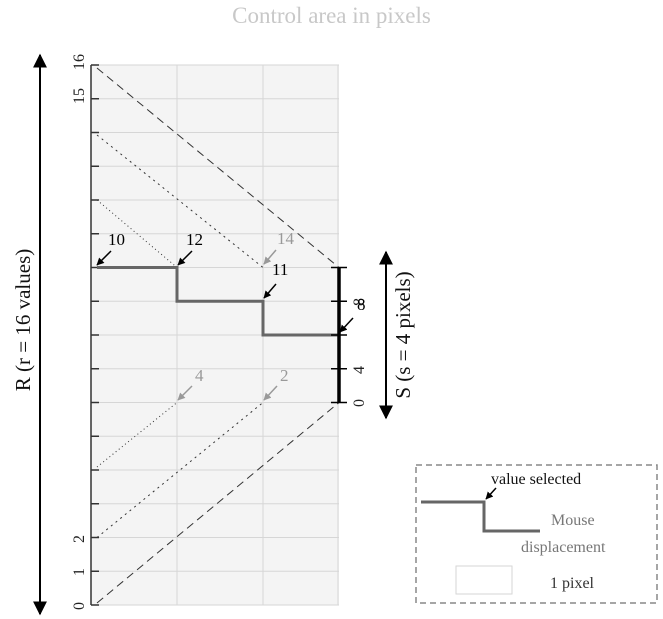 This screenshot has height=619, width=663. I want to click on s-tick-label-4: 4, so click(359, 370).